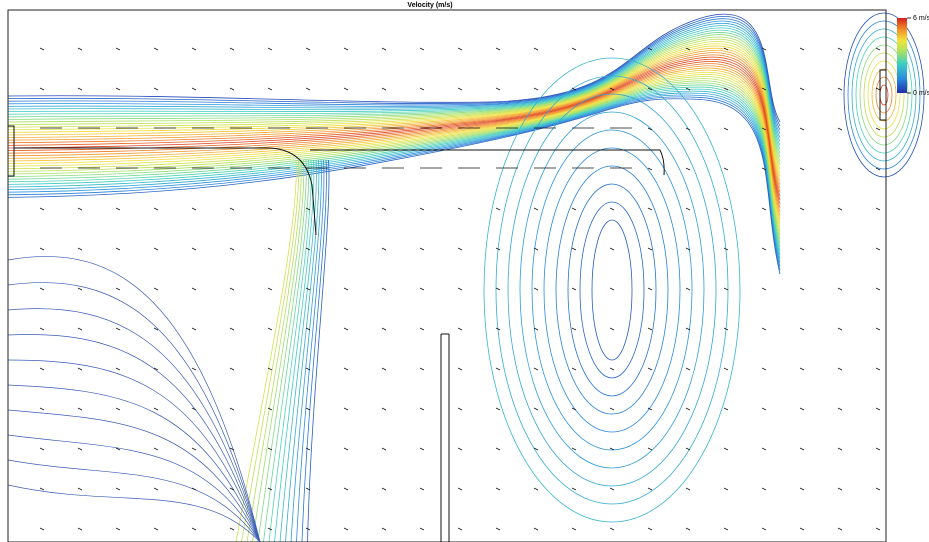 This screenshot has width=929, height=542. Describe the element at coordinates (921, 93) in the screenshot. I see `colorbar-tick-label: 0 m/s` at that location.